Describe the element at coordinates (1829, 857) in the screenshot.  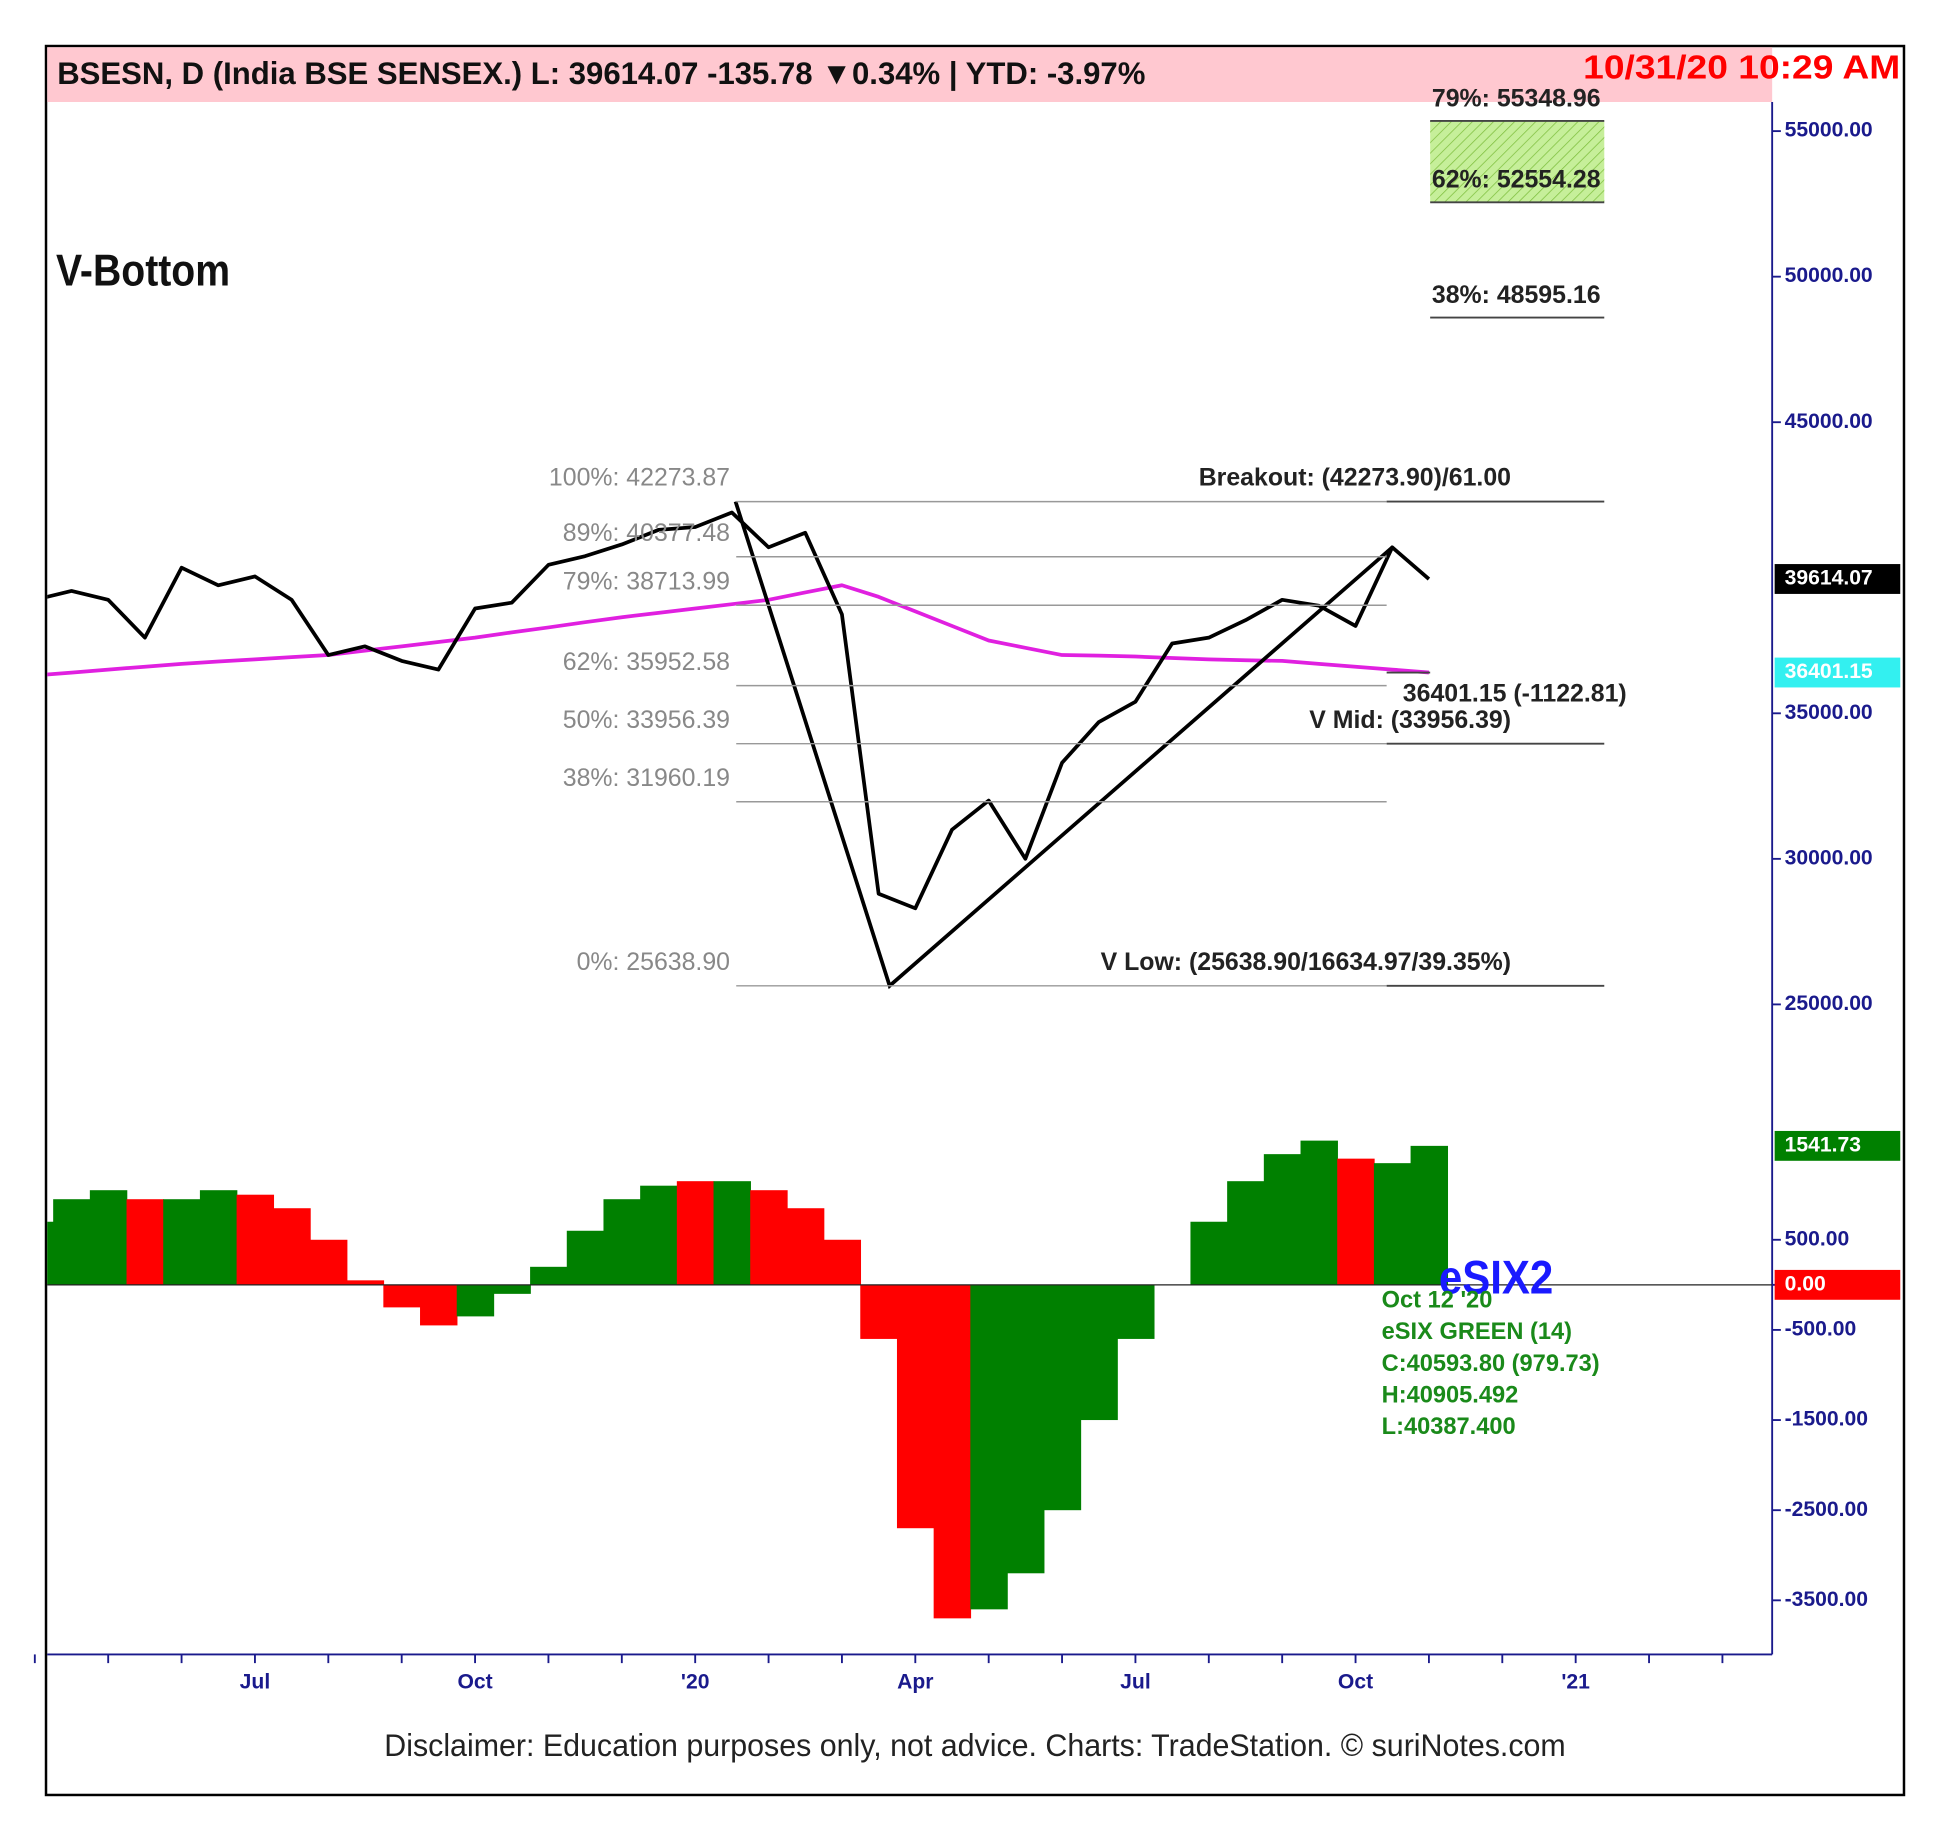
I see `y-tick-label: 30000.00` at that location.